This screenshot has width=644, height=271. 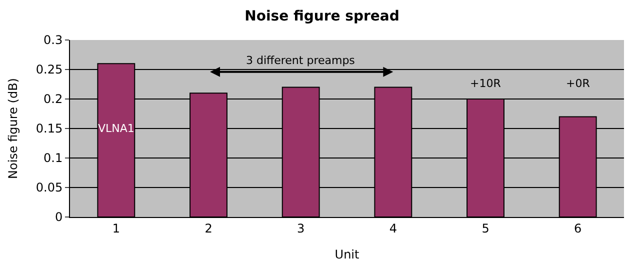 I want to click on annotation: 3 different preamps, so click(x=301, y=60).